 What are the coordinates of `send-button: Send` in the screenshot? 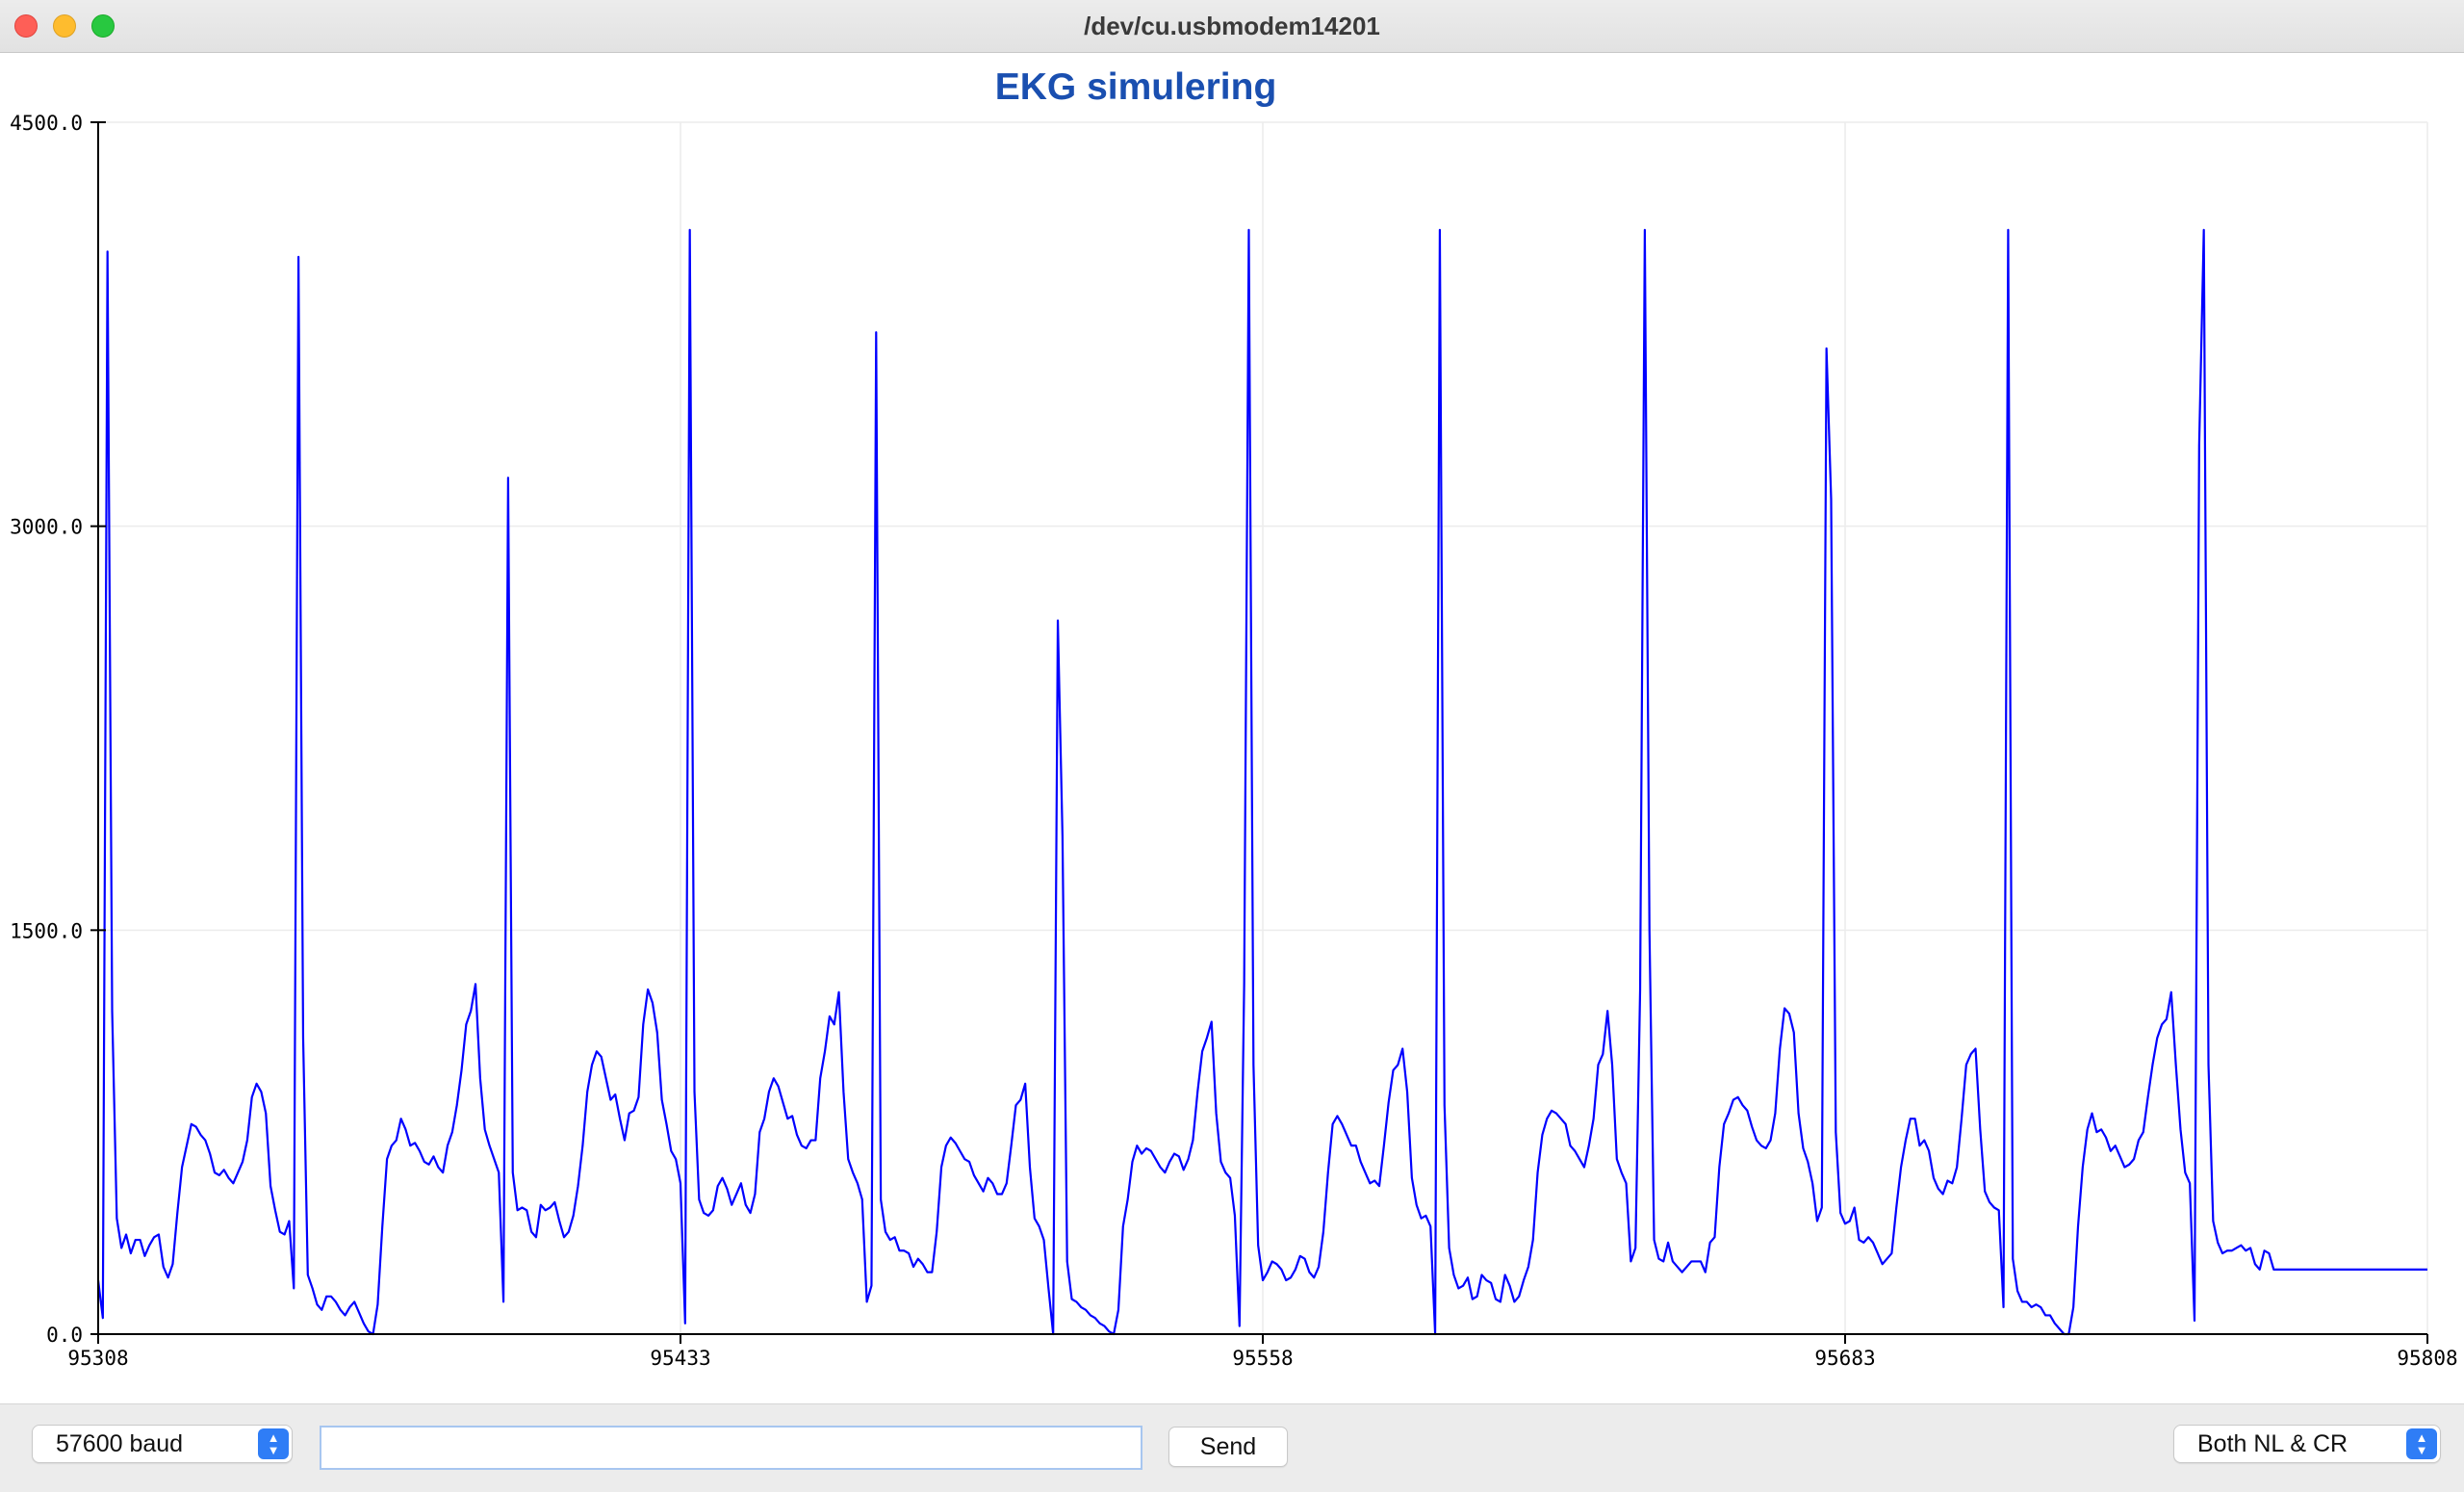 It's located at (1228, 1447).